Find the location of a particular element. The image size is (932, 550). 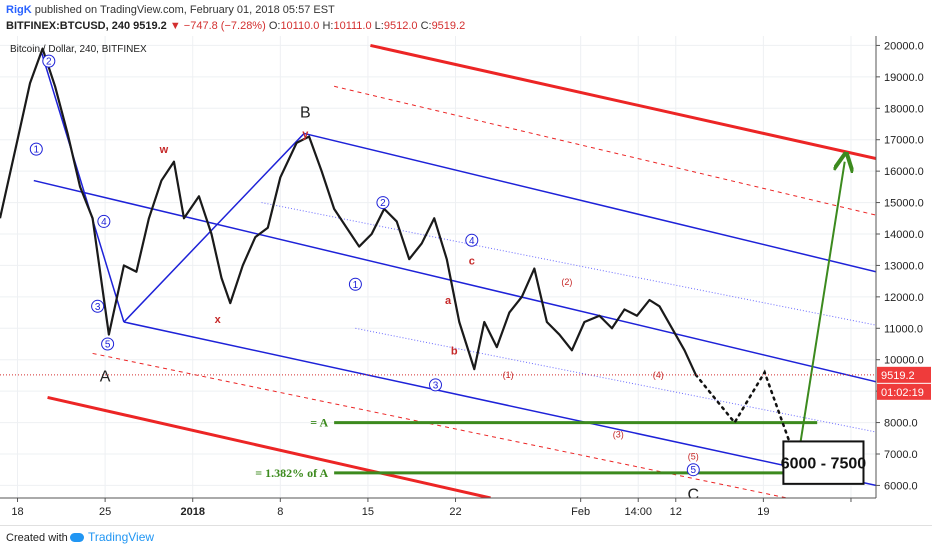

close-value: 9519.2 is located at coordinates (448, 26).